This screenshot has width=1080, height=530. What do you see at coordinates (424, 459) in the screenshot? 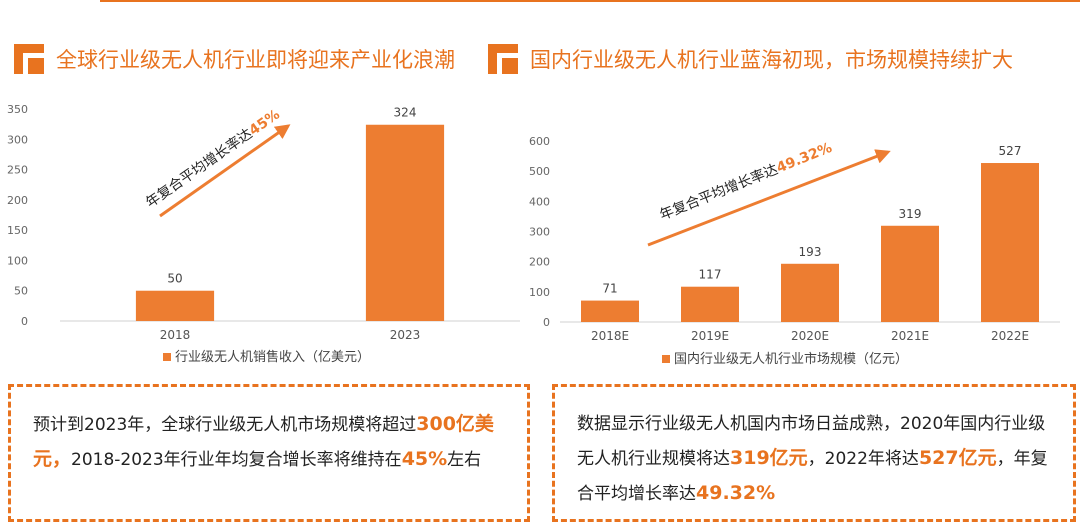
I see `summary-highlight: 45%` at bounding box center [424, 459].